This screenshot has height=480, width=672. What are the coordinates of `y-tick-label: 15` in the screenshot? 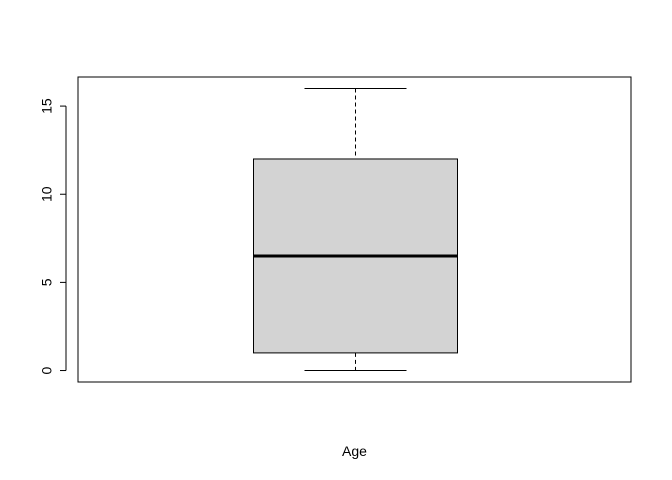 It's located at (47, 106).